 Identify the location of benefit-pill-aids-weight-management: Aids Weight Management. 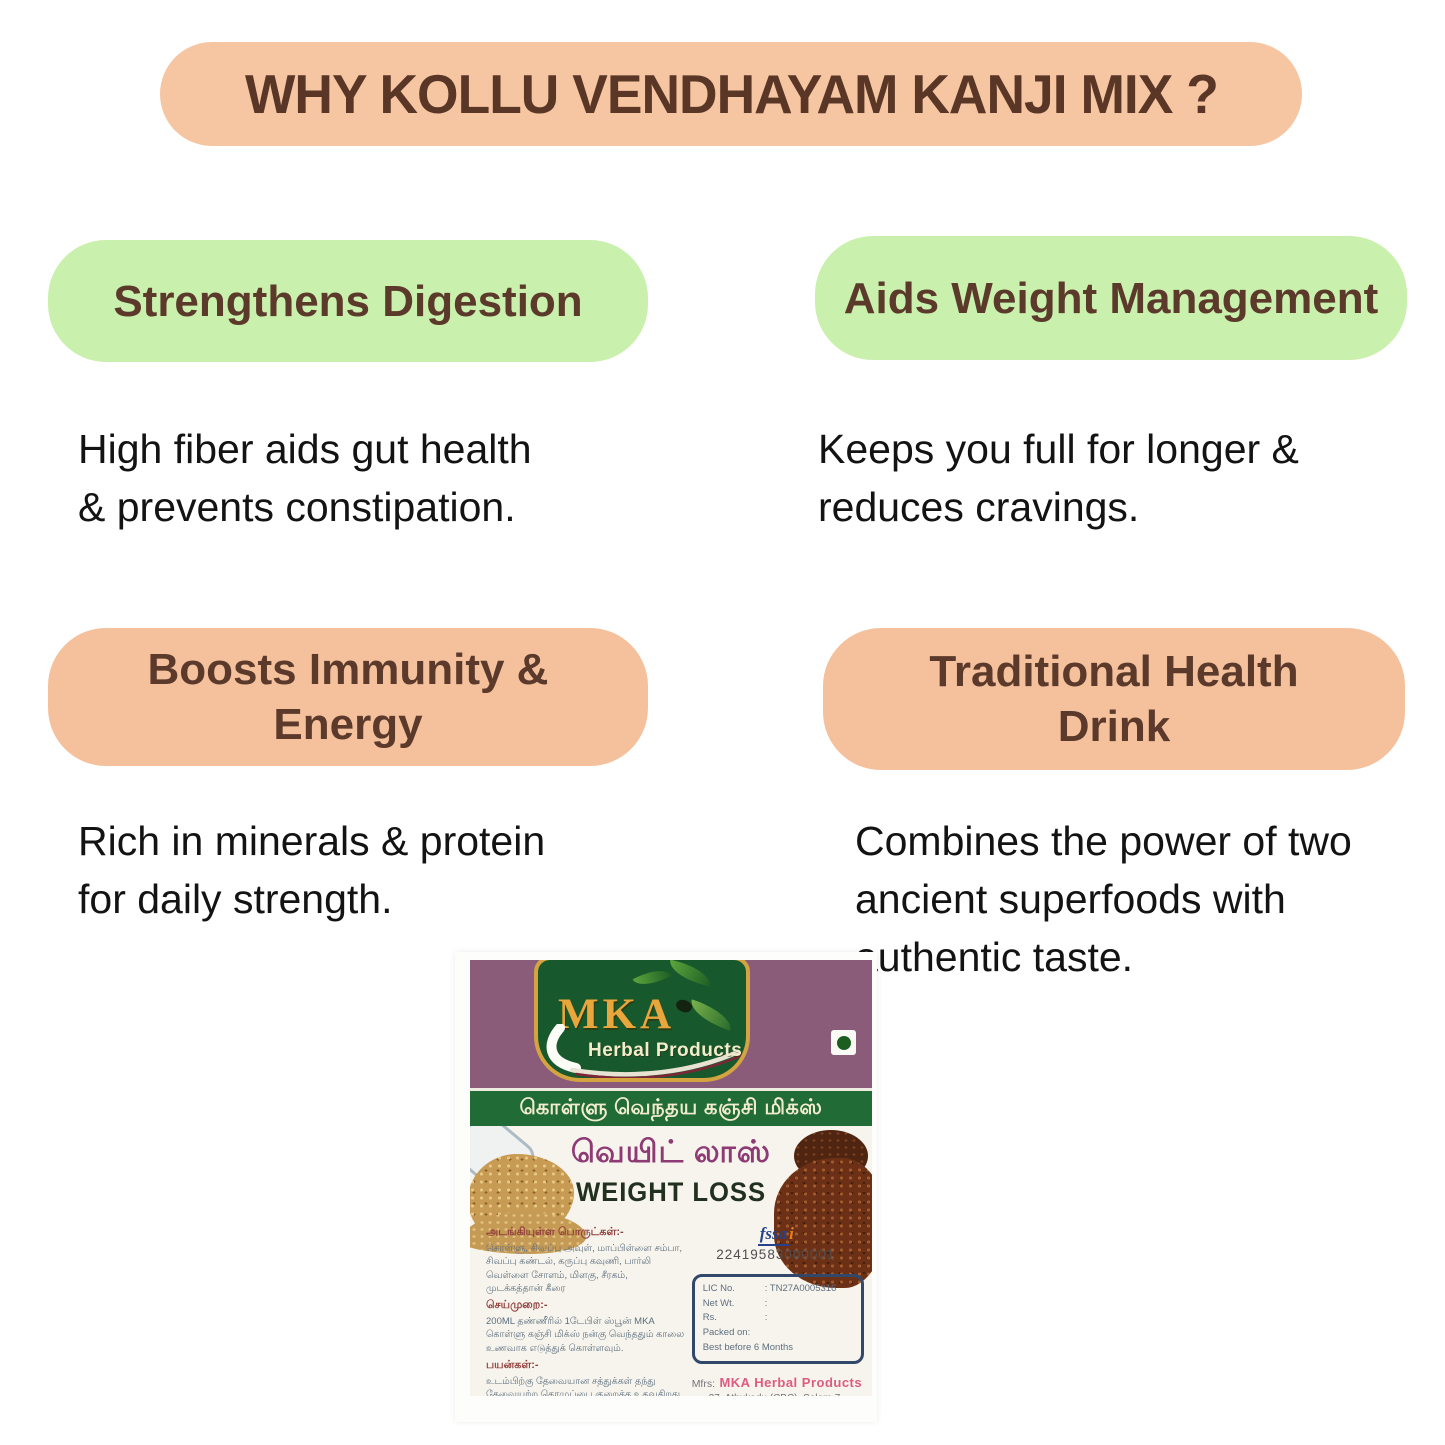
(1111, 298).